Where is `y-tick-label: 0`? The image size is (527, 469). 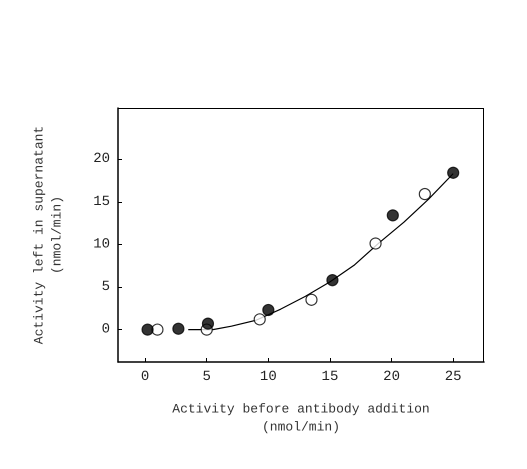 y-tick-label: 0 is located at coordinates (106, 330).